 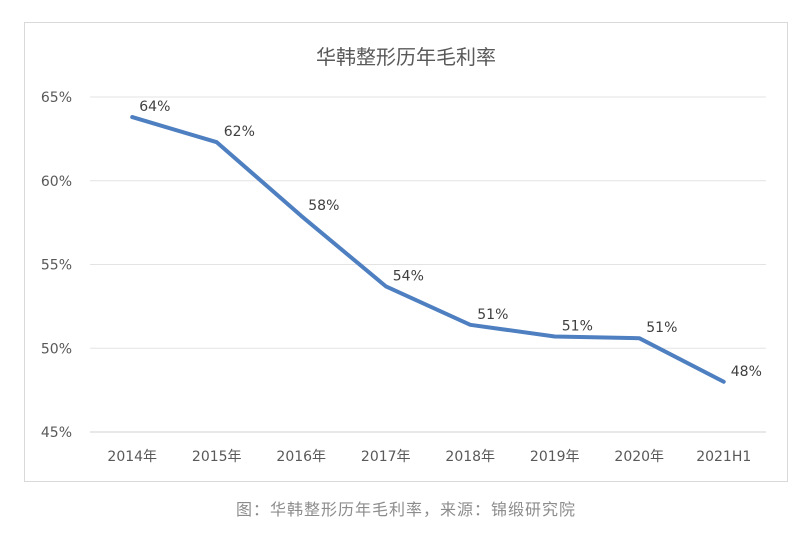 I want to click on y-tick-label: 65%, so click(x=56, y=98).